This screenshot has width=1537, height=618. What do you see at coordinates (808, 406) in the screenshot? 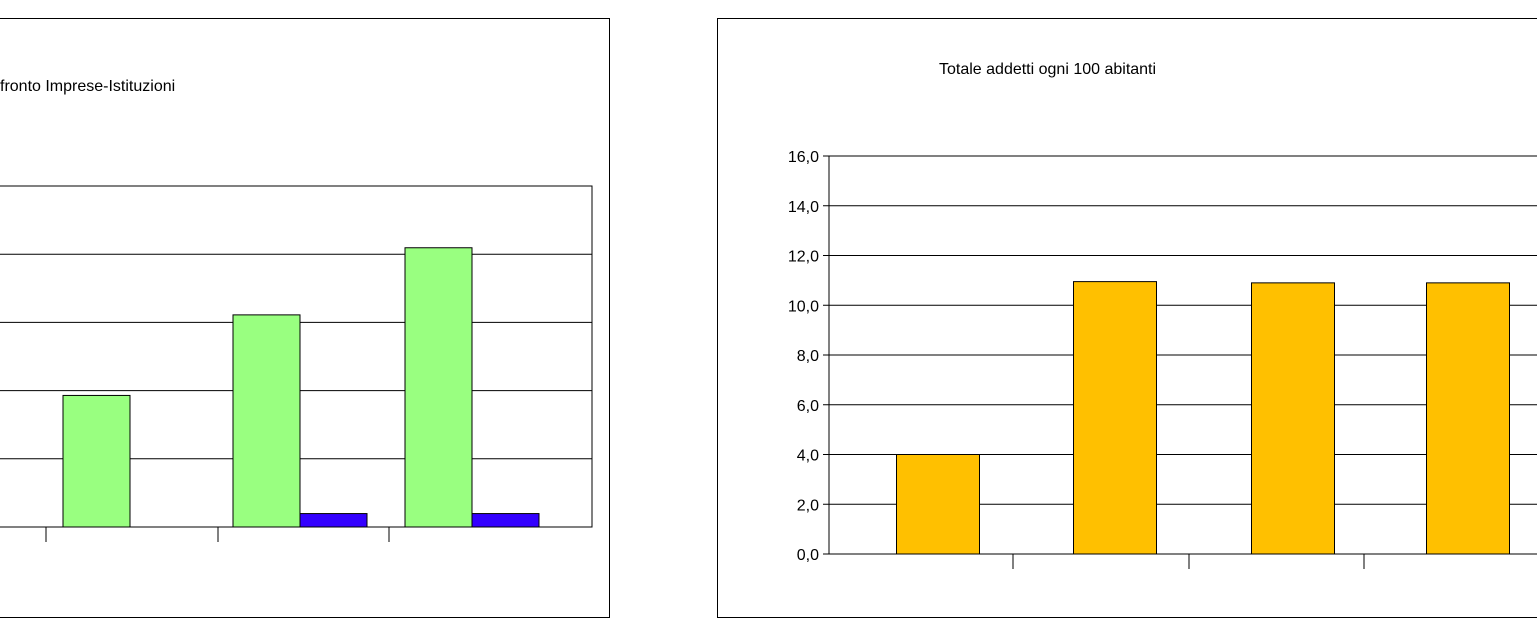
I see `y-tick-label: 6,0` at bounding box center [808, 406].